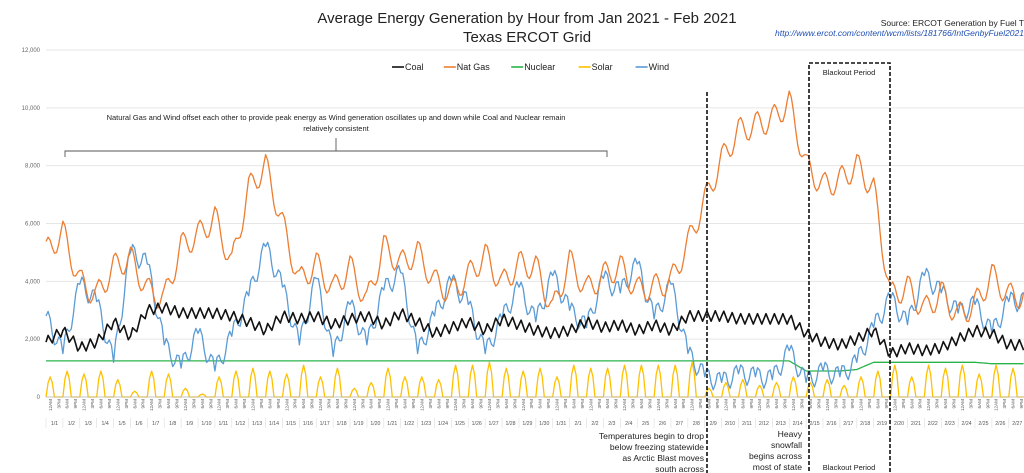 The image size is (1024, 473). Describe the element at coordinates (781, 424) in the screenshot. I see `x-tick-label-day: 2/13` at that location.